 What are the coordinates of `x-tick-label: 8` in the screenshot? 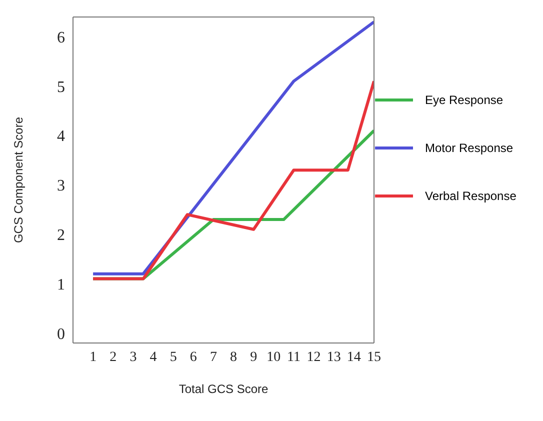 It's located at (234, 357).